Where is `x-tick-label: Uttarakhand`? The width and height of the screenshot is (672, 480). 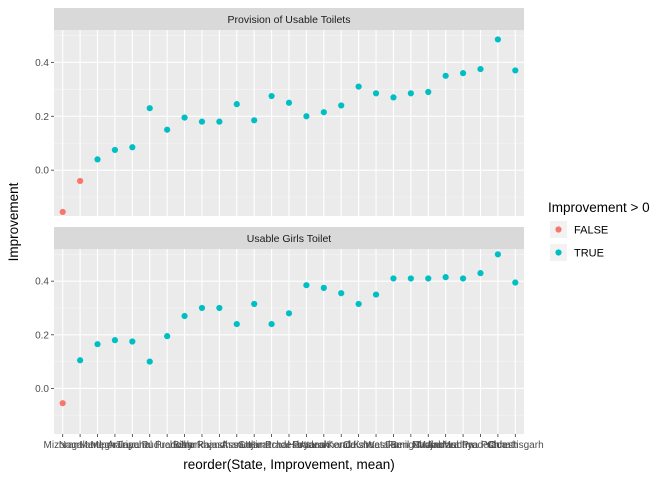
x-tick-label: Uttarakhand is located at coordinates (324, 445).